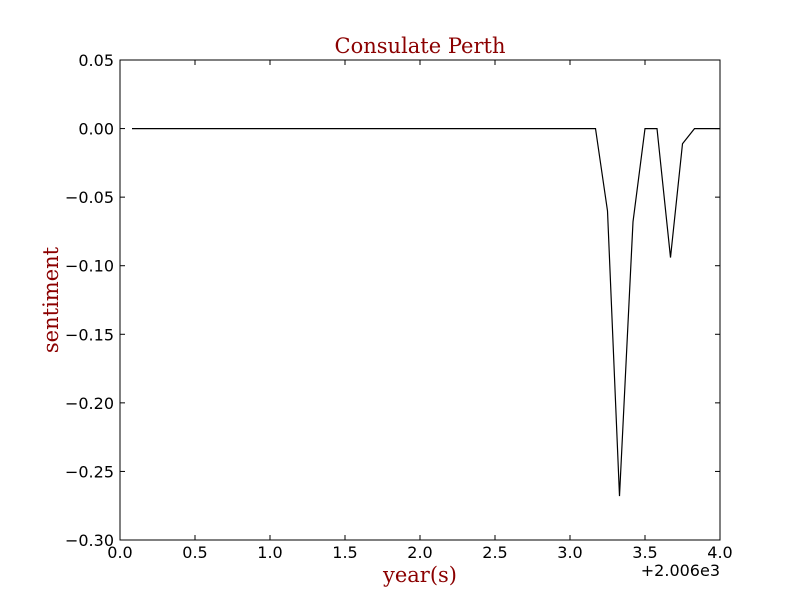  Describe the element at coordinates (494, 552) in the screenshot. I see `x-tick-label: 2.5` at that location.